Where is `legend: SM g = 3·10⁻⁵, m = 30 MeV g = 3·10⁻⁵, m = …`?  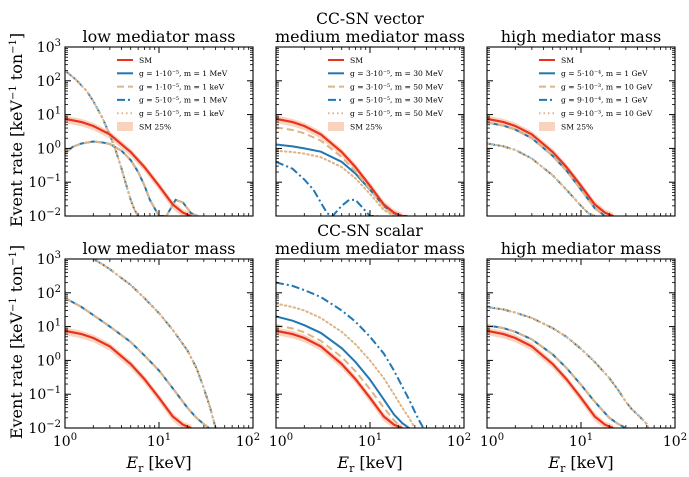
legend: SM g = 3·10⁻⁵, m = 30 MeV g = 3·10⁻⁵, m = … is located at coordinates (386, 93).